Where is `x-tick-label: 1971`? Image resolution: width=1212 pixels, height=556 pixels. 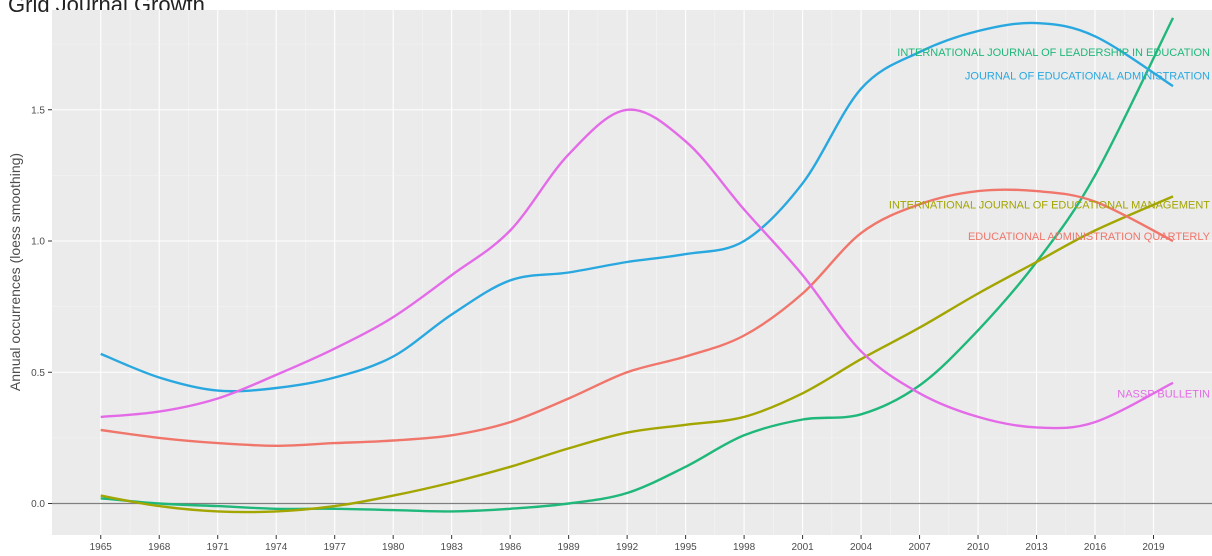
x-tick-label: 1971 is located at coordinates (218, 547).